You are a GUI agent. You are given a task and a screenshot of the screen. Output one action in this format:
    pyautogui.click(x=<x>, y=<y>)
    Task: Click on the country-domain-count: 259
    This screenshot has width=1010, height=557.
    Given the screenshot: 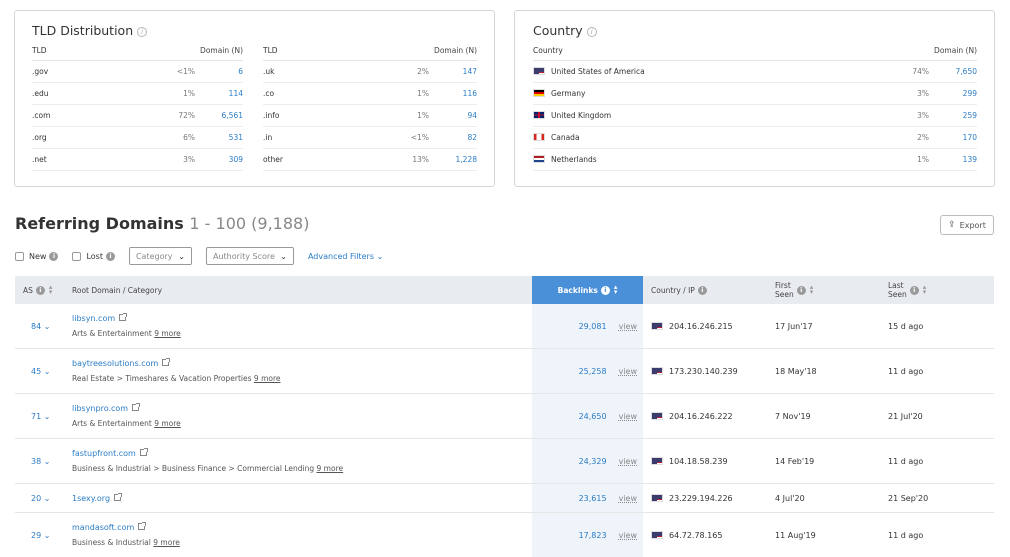 What is the action you would take?
    pyautogui.click(x=969, y=115)
    